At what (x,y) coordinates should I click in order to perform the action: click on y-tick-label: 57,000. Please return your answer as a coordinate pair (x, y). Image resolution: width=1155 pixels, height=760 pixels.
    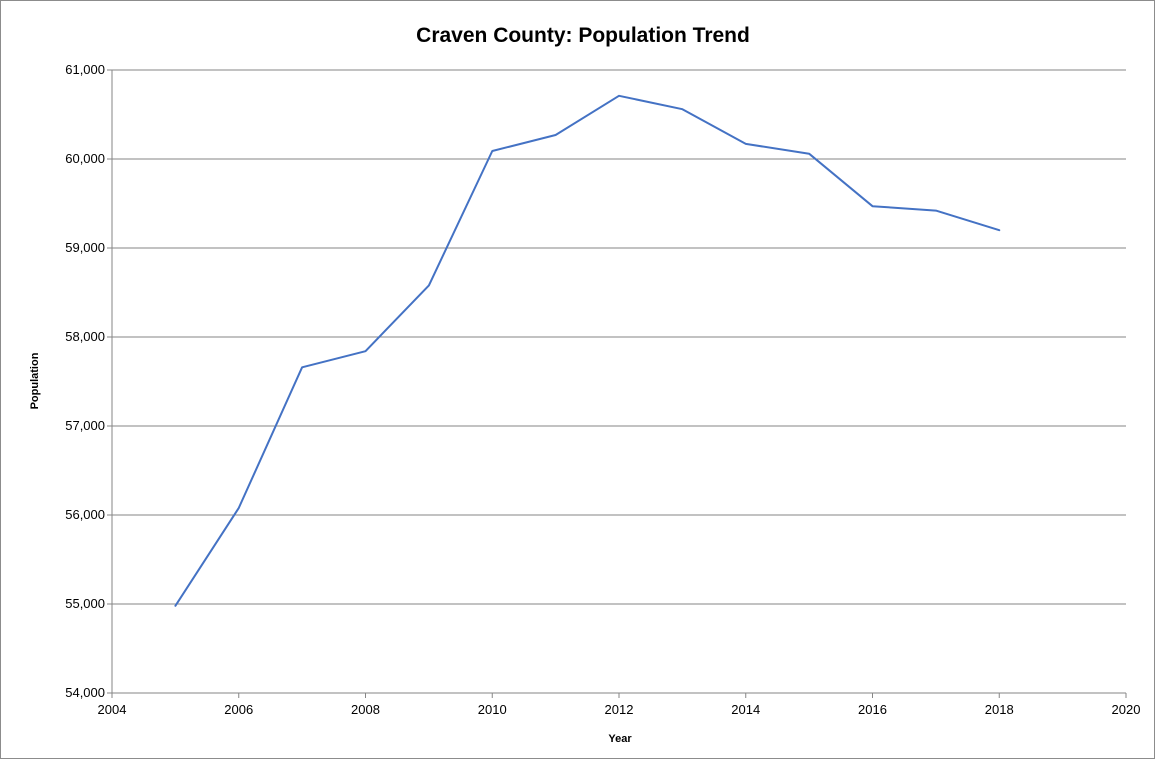
    Looking at the image, I should click on (85, 425).